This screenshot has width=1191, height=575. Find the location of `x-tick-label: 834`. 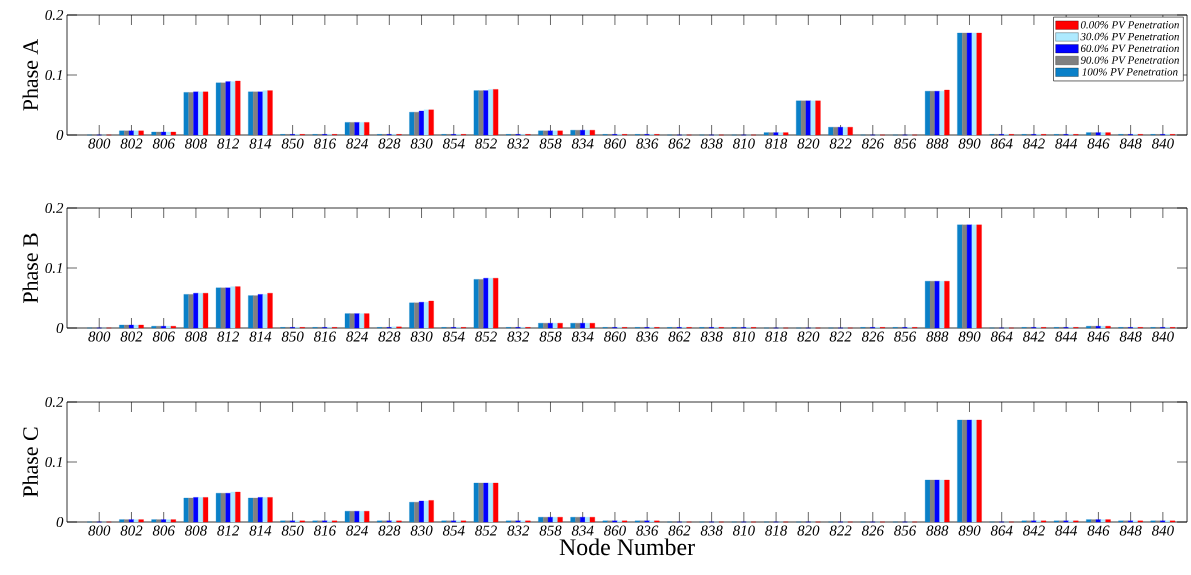

x-tick-label: 834 is located at coordinates (582, 336).